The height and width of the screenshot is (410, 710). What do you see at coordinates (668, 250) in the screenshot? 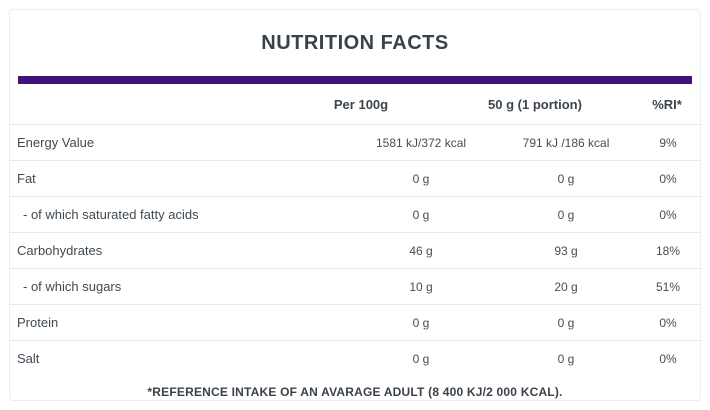
I see `value-ri: 18%` at bounding box center [668, 250].